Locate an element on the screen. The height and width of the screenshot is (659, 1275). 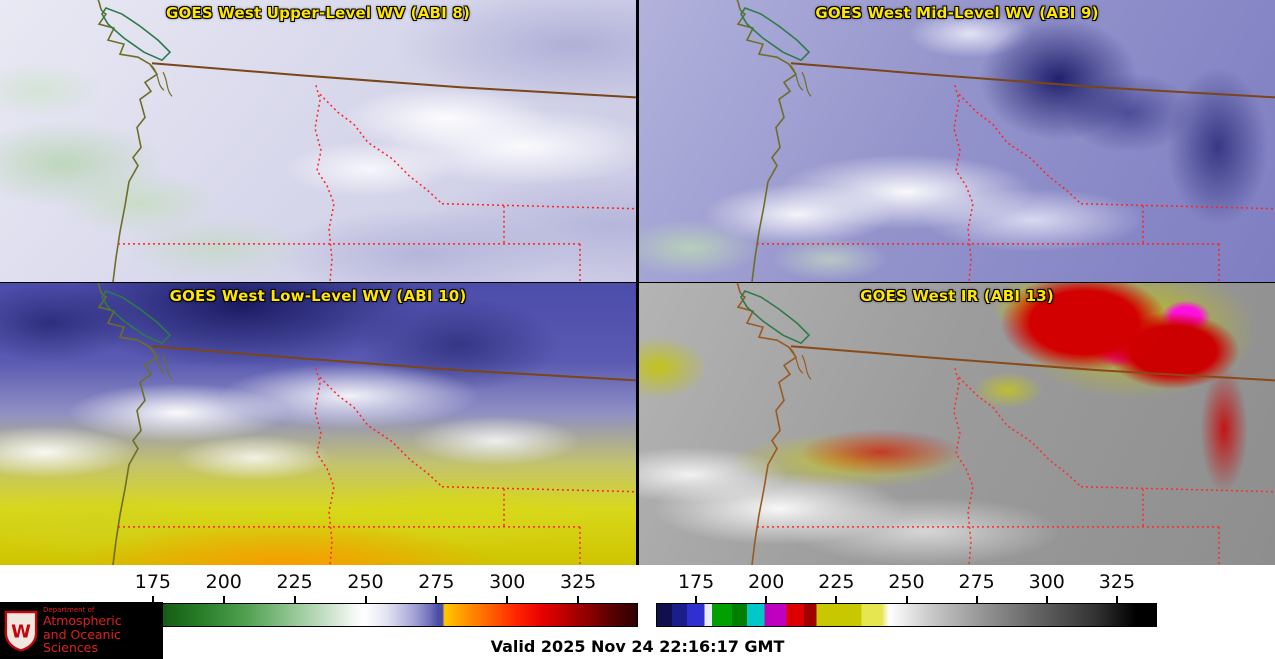
uw-crest-icon: W is located at coordinates (21, 631).